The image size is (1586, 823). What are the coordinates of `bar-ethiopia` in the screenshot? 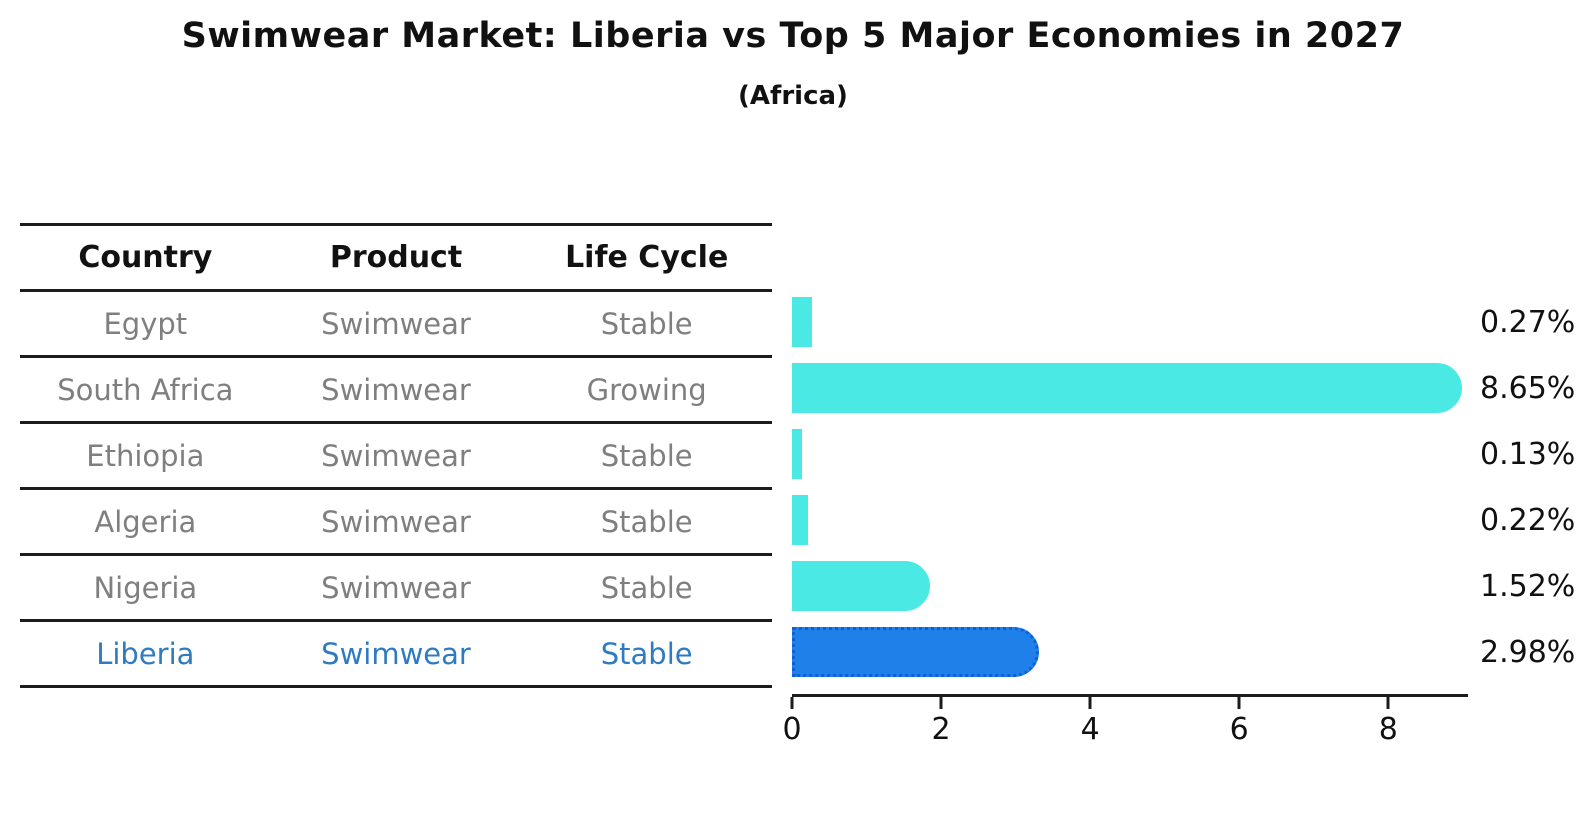 It's located at (797, 454).